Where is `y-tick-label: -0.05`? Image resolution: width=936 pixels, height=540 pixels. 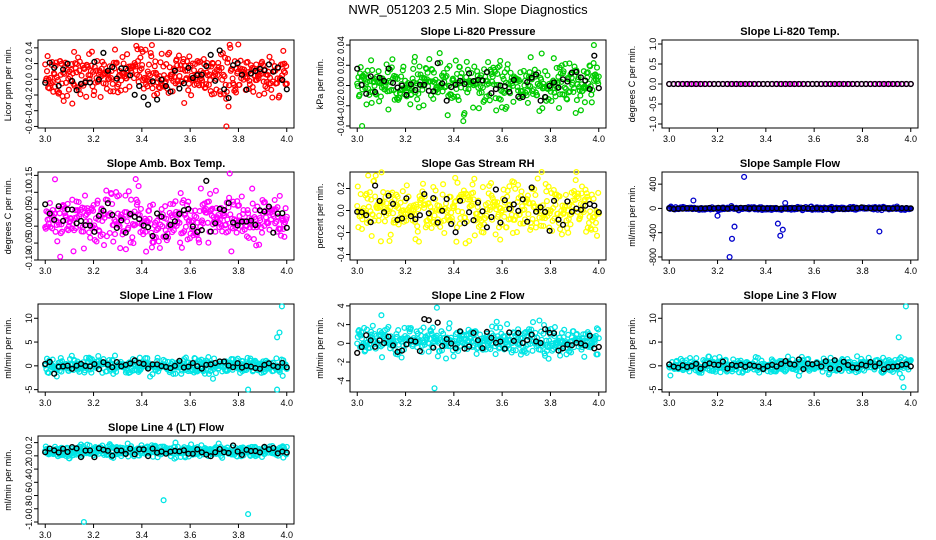
y-tick-label: -0.05 is located at coordinates (29, 243).